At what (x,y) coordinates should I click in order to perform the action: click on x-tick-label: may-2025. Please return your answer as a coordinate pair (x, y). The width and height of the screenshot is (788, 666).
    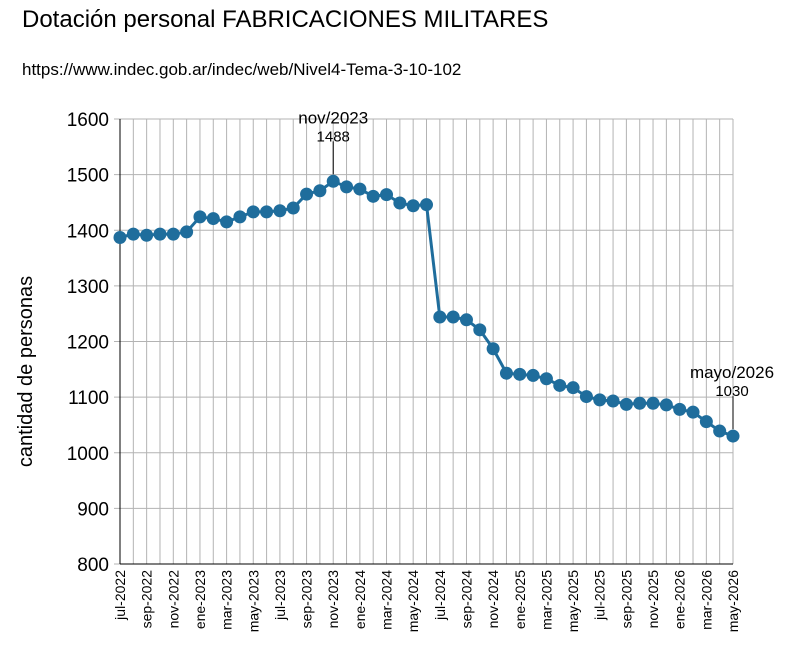
    Looking at the image, I should click on (573, 601).